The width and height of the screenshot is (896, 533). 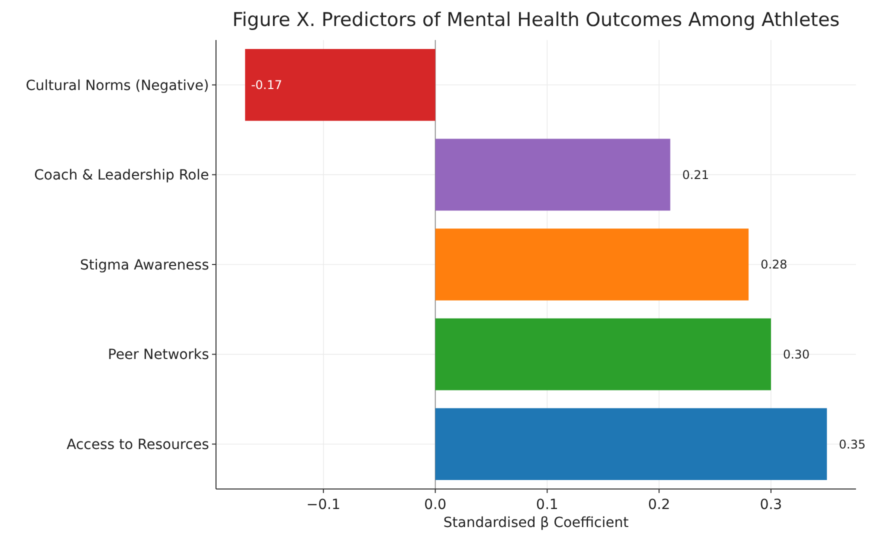 I want to click on data-label: -0.17, so click(x=266, y=85).